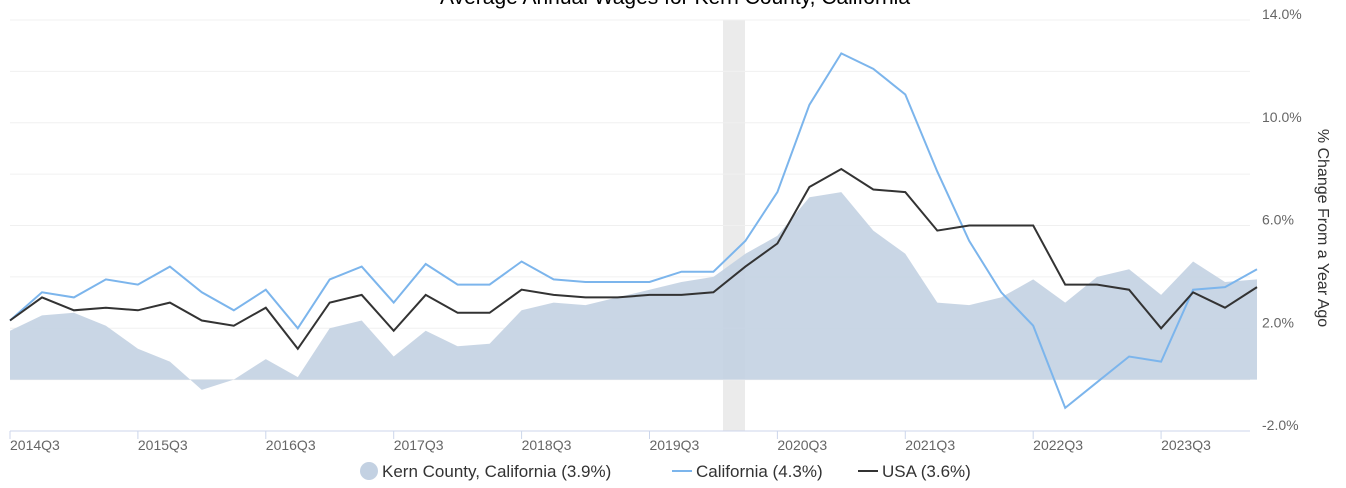 The image size is (1346, 488). Describe the element at coordinates (1278, 220) in the screenshot. I see `y-tick-label: 6.0%` at that location.